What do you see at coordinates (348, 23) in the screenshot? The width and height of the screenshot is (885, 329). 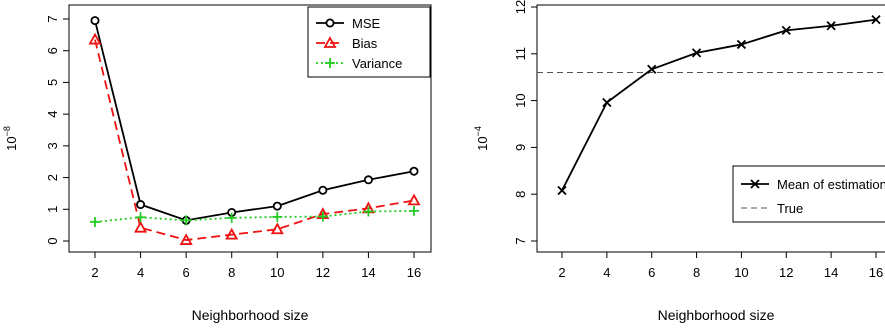 I see `legend-item: MSE` at bounding box center [348, 23].